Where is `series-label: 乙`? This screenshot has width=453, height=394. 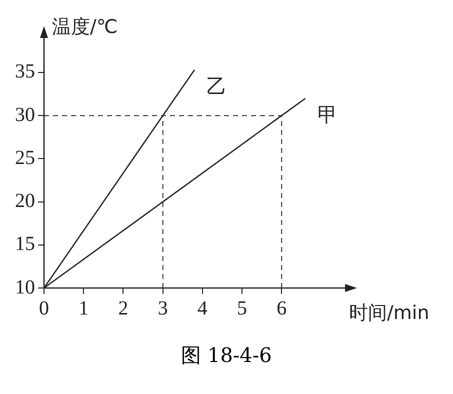 series-label: 乙 is located at coordinates (216, 86).